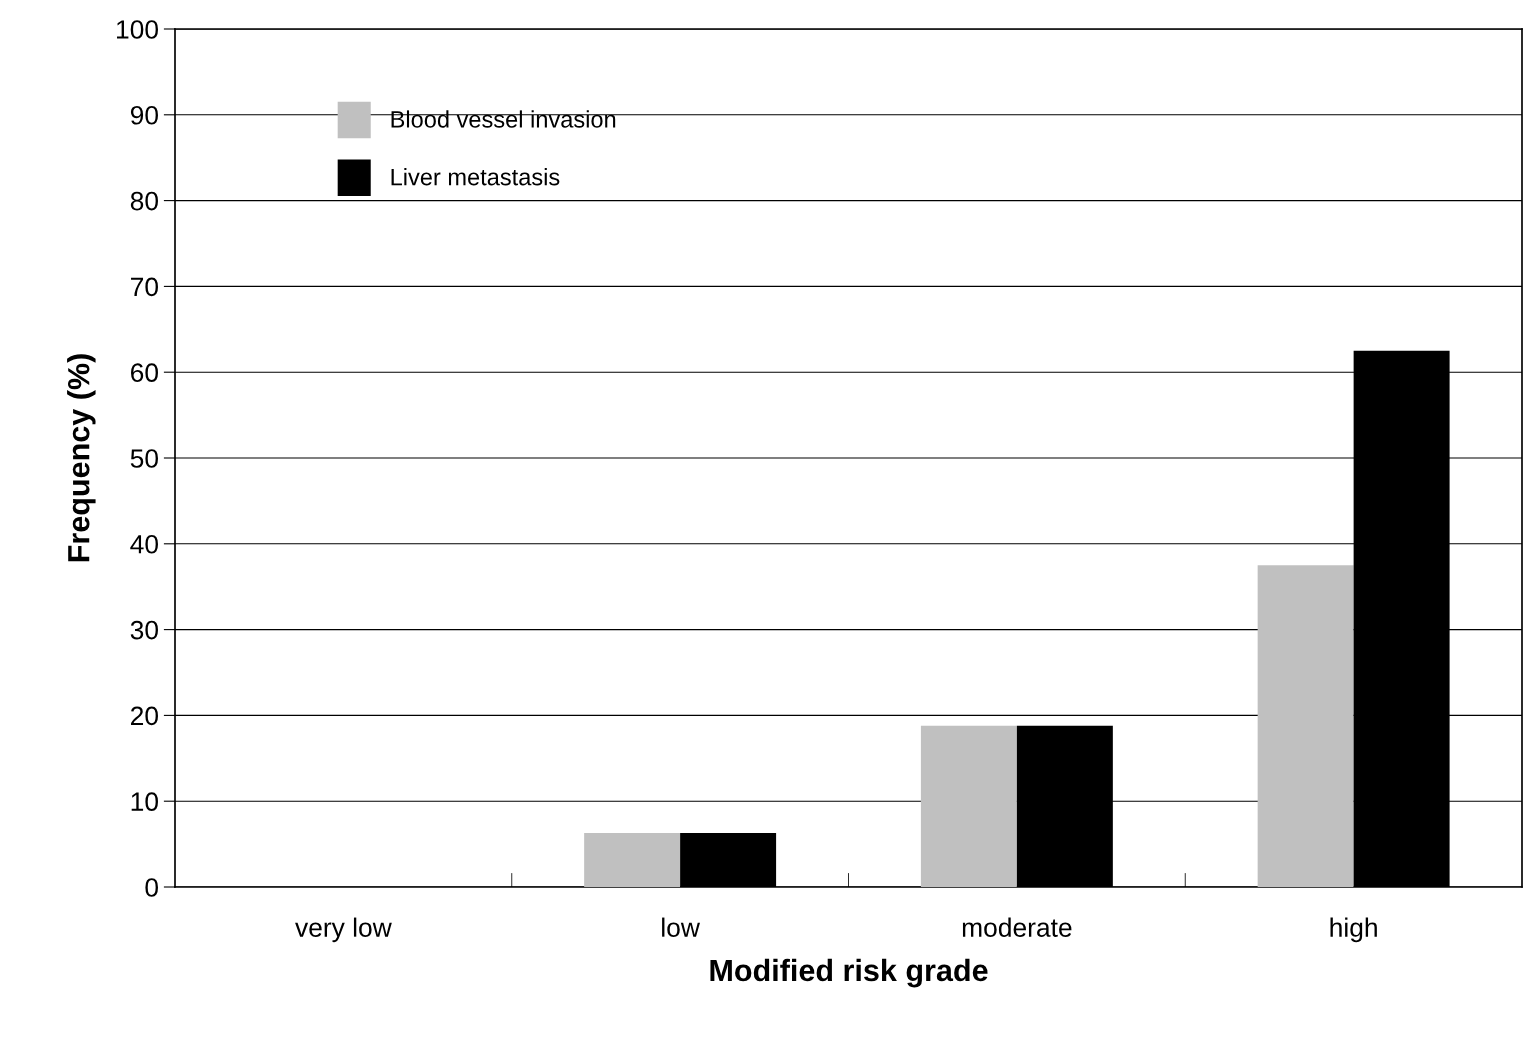 The image size is (1527, 1045). What do you see at coordinates (1353, 930) in the screenshot?
I see `x-tick-label: high` at bounding box center [1353, 930].